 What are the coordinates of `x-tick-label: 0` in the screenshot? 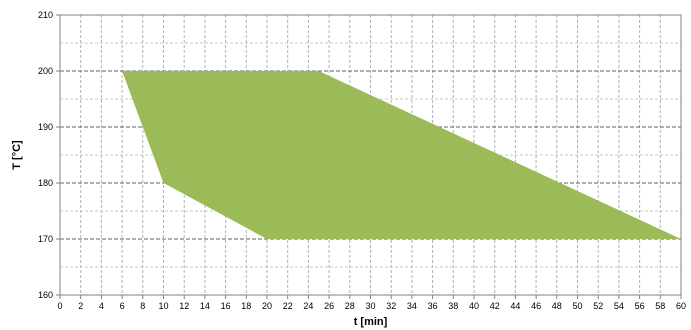 It's located at (59, 306).